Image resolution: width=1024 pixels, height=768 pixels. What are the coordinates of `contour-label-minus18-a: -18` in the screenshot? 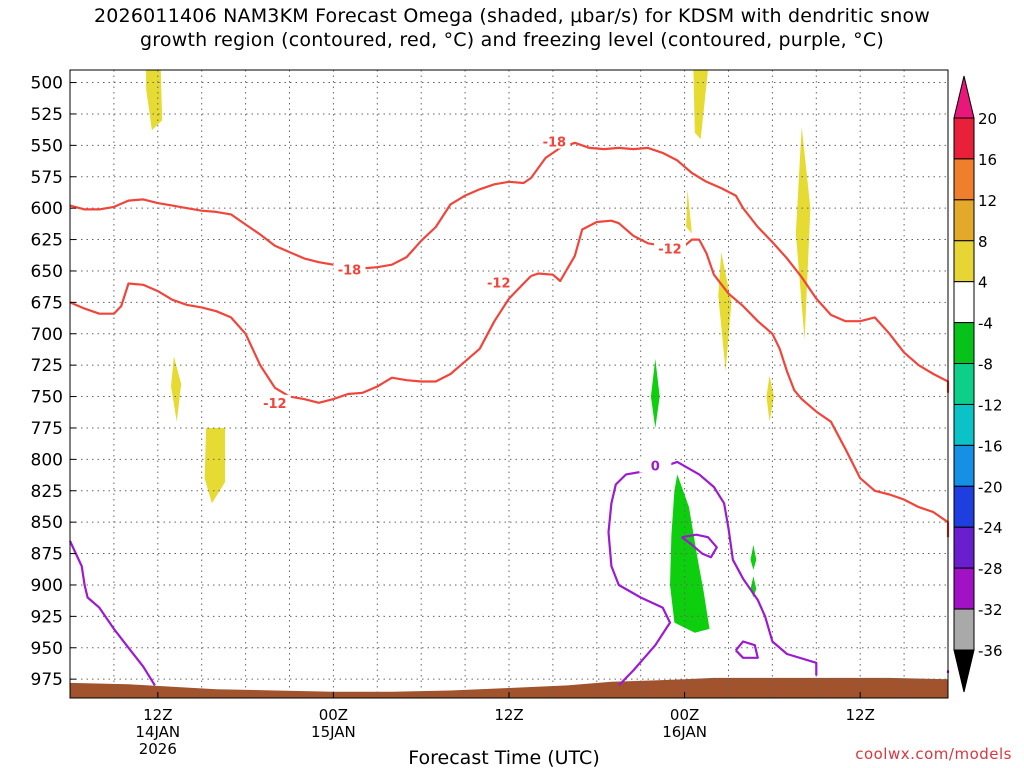 It's located at (350, 271).